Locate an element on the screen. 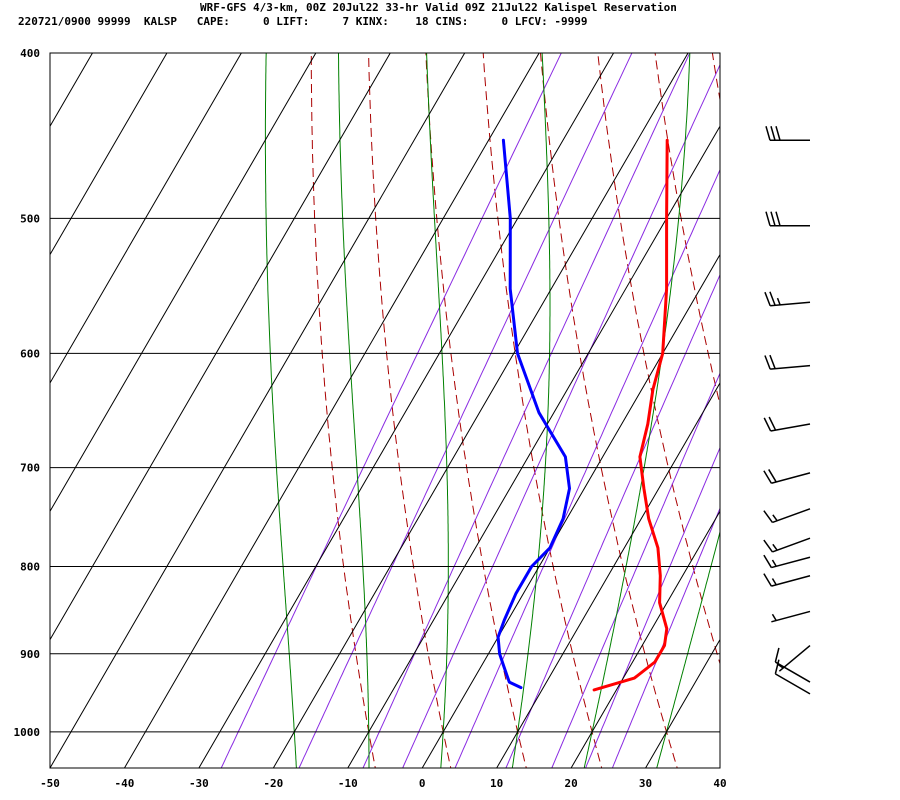 The image size is (900, 800). y-tick-label: 400 is located at coordinates (30, 53).